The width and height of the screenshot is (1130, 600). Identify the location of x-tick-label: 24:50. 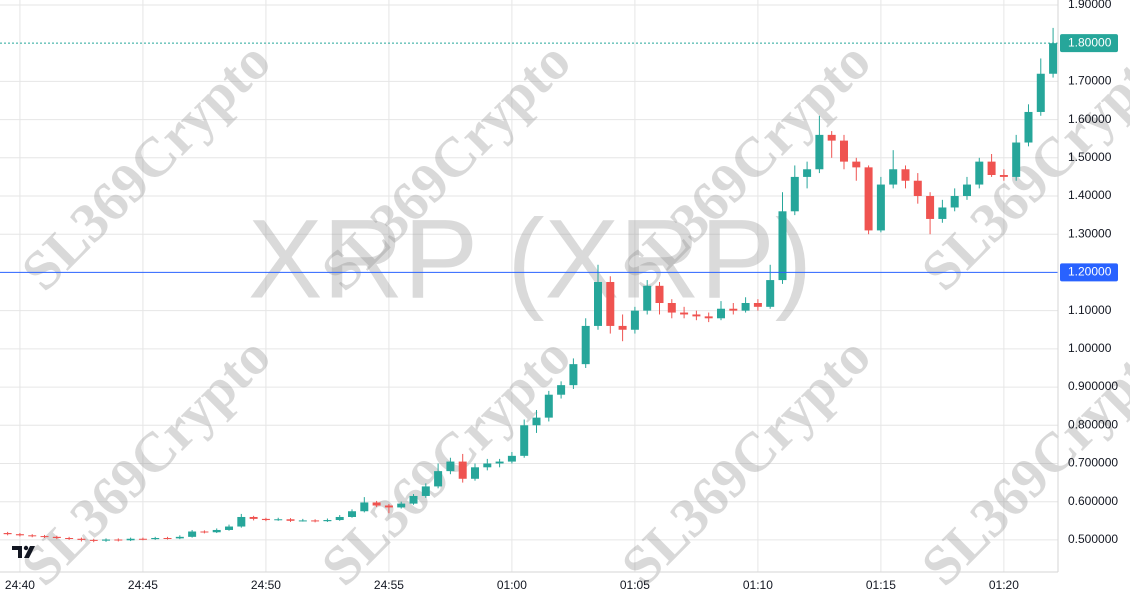
(266, 585).